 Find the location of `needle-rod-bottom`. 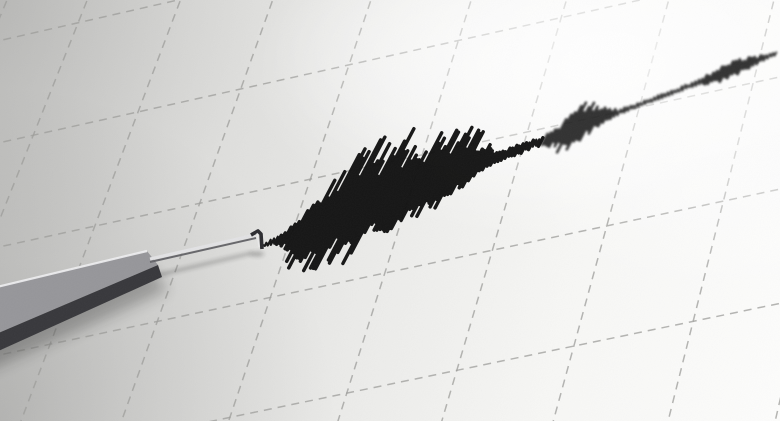

needle-rod-bottom is located at coordinates (203, 250).